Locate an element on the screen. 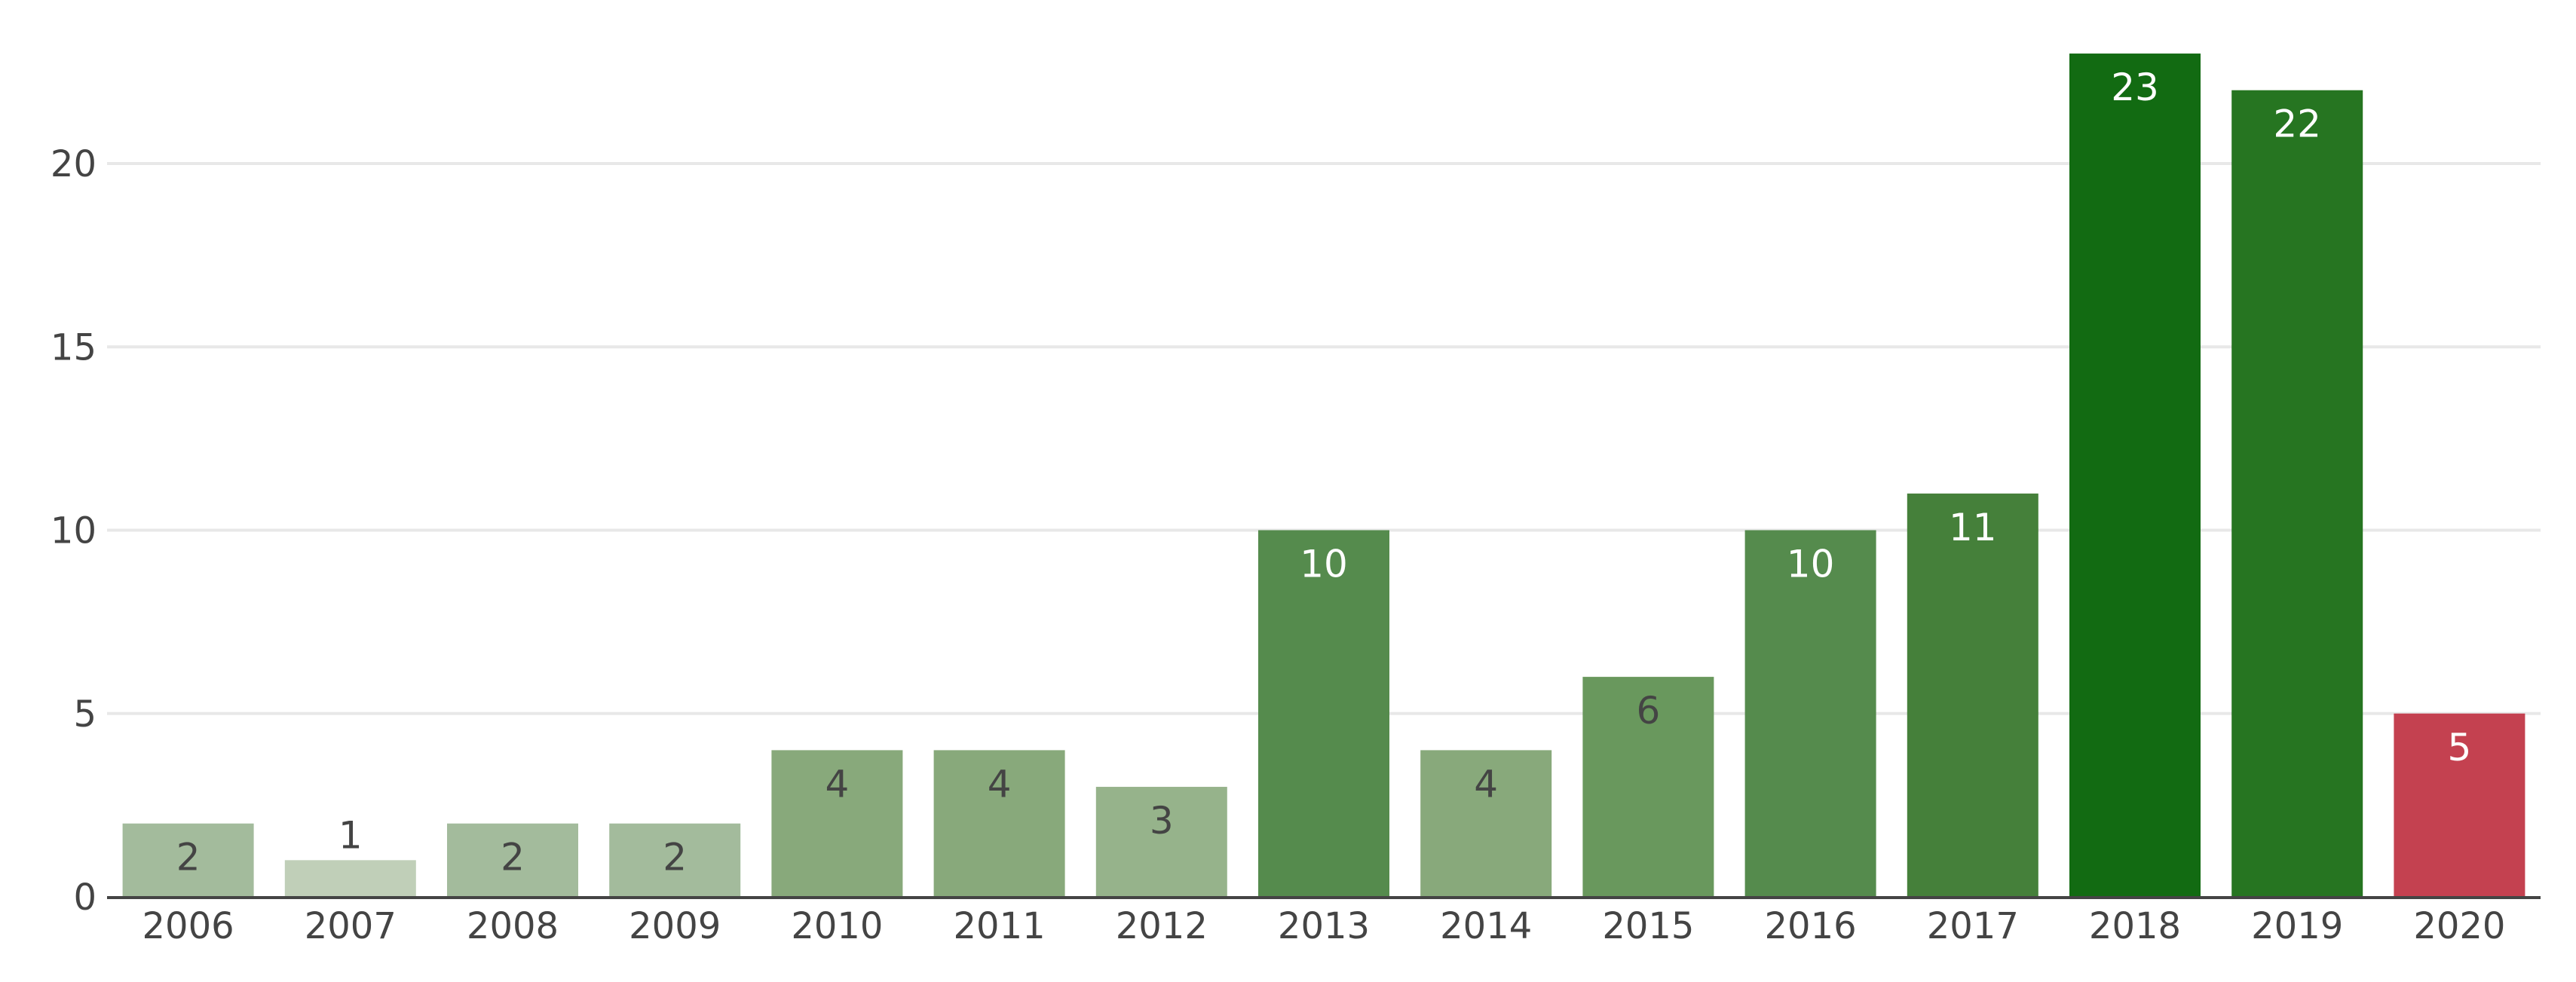 The width and height of the screenshot is (2576, 982). bar-2017 is located at coordinates (1972, 695).